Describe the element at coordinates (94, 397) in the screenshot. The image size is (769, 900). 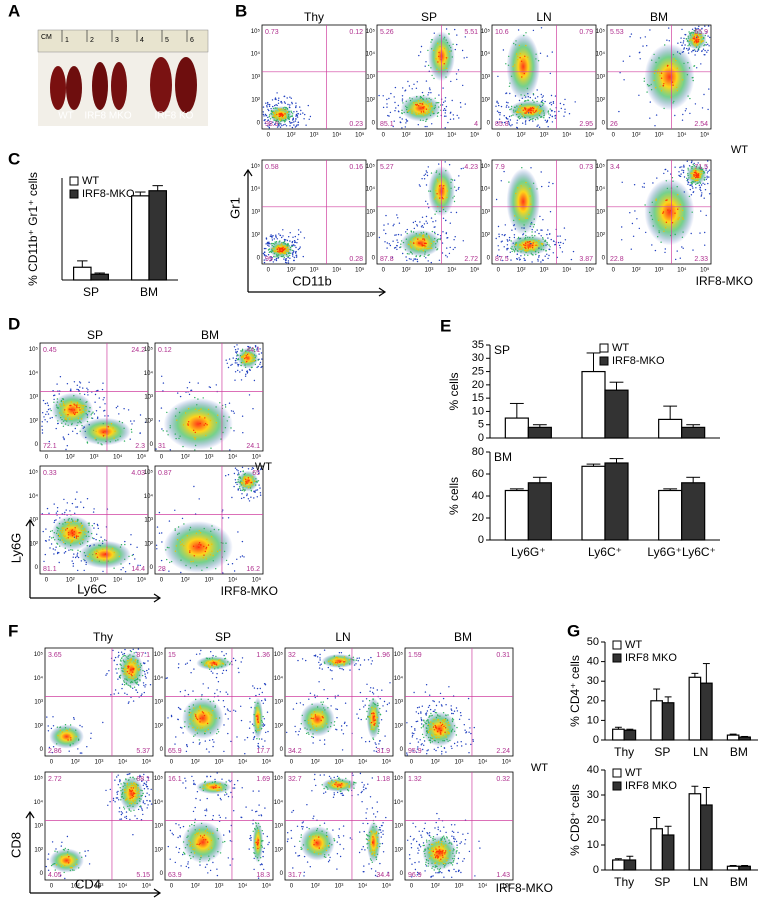
I see `flow-plot` at that location.